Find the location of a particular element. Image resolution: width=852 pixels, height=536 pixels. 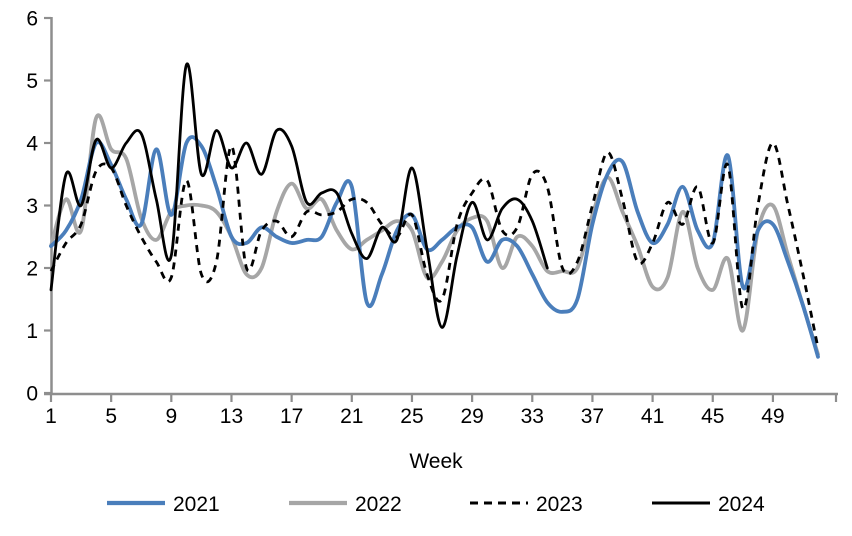

y-tick-label: 5 is located at coordinates (32, 81).